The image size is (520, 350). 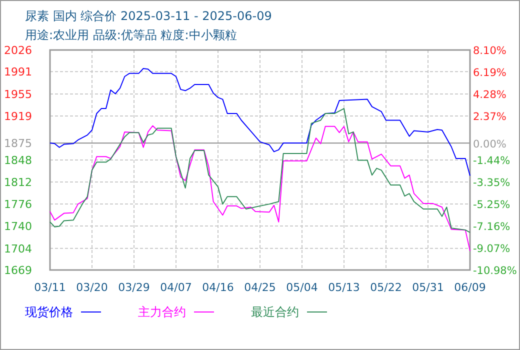 I want to click on x-tick-label: 03/11, so click(x=50, y=287).